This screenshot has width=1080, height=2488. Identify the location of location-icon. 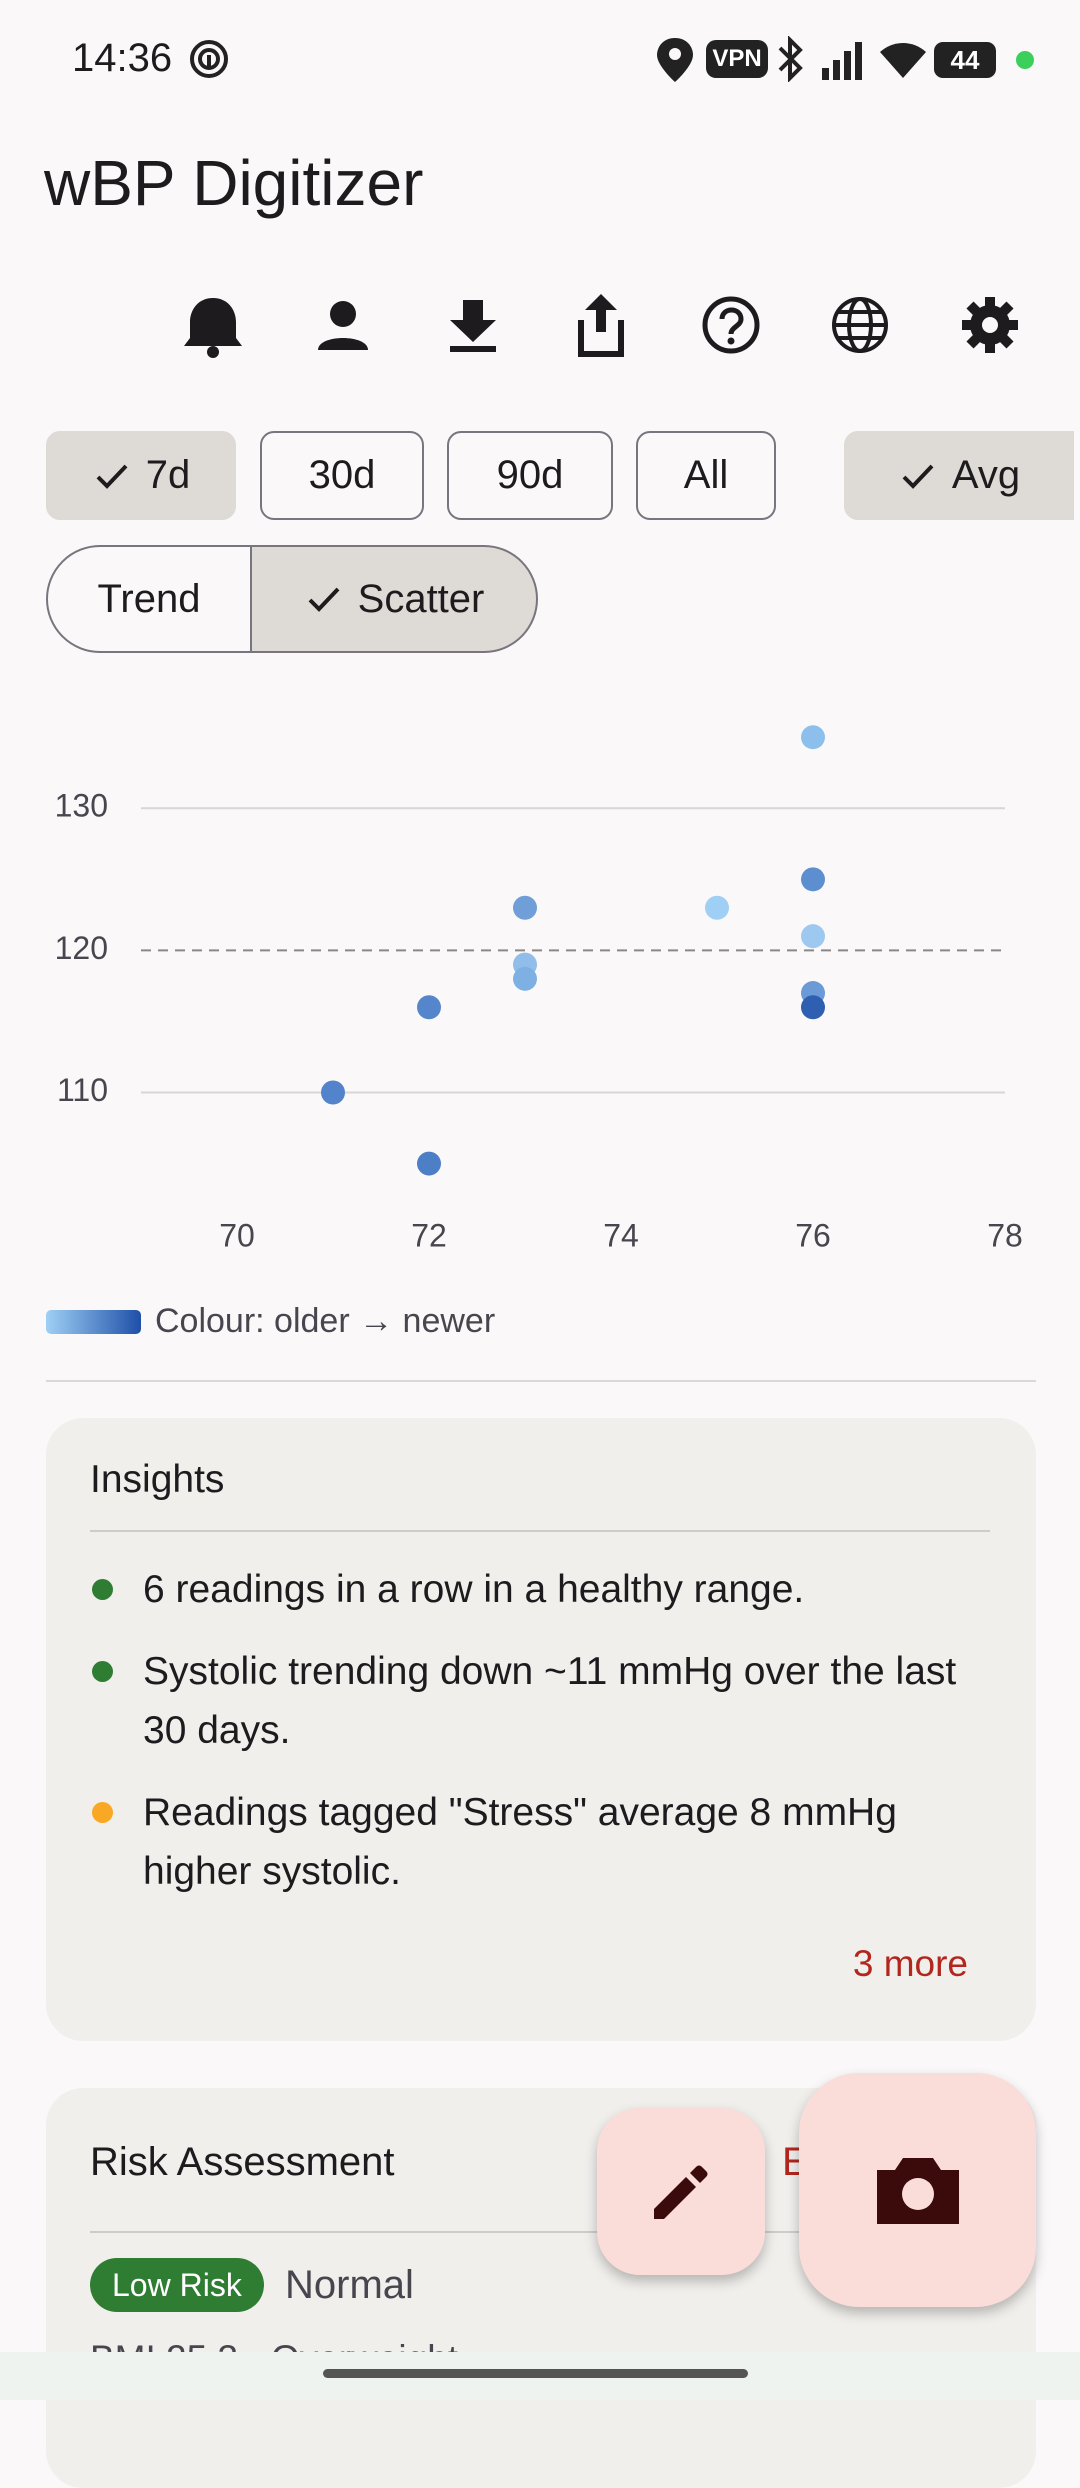
(675, 60).